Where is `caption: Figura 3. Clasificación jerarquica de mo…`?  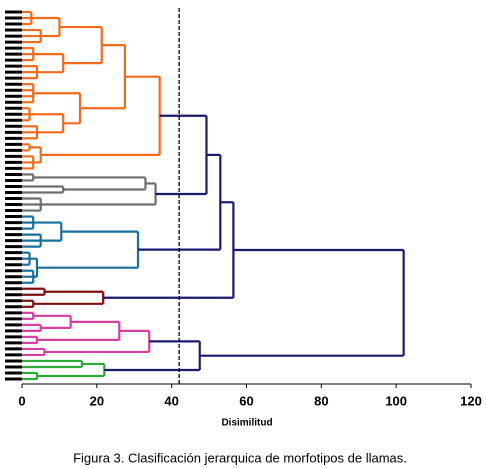
caption: Figura 3. Clasificación jerarquica de mo… is located at coordinates (240, 457).